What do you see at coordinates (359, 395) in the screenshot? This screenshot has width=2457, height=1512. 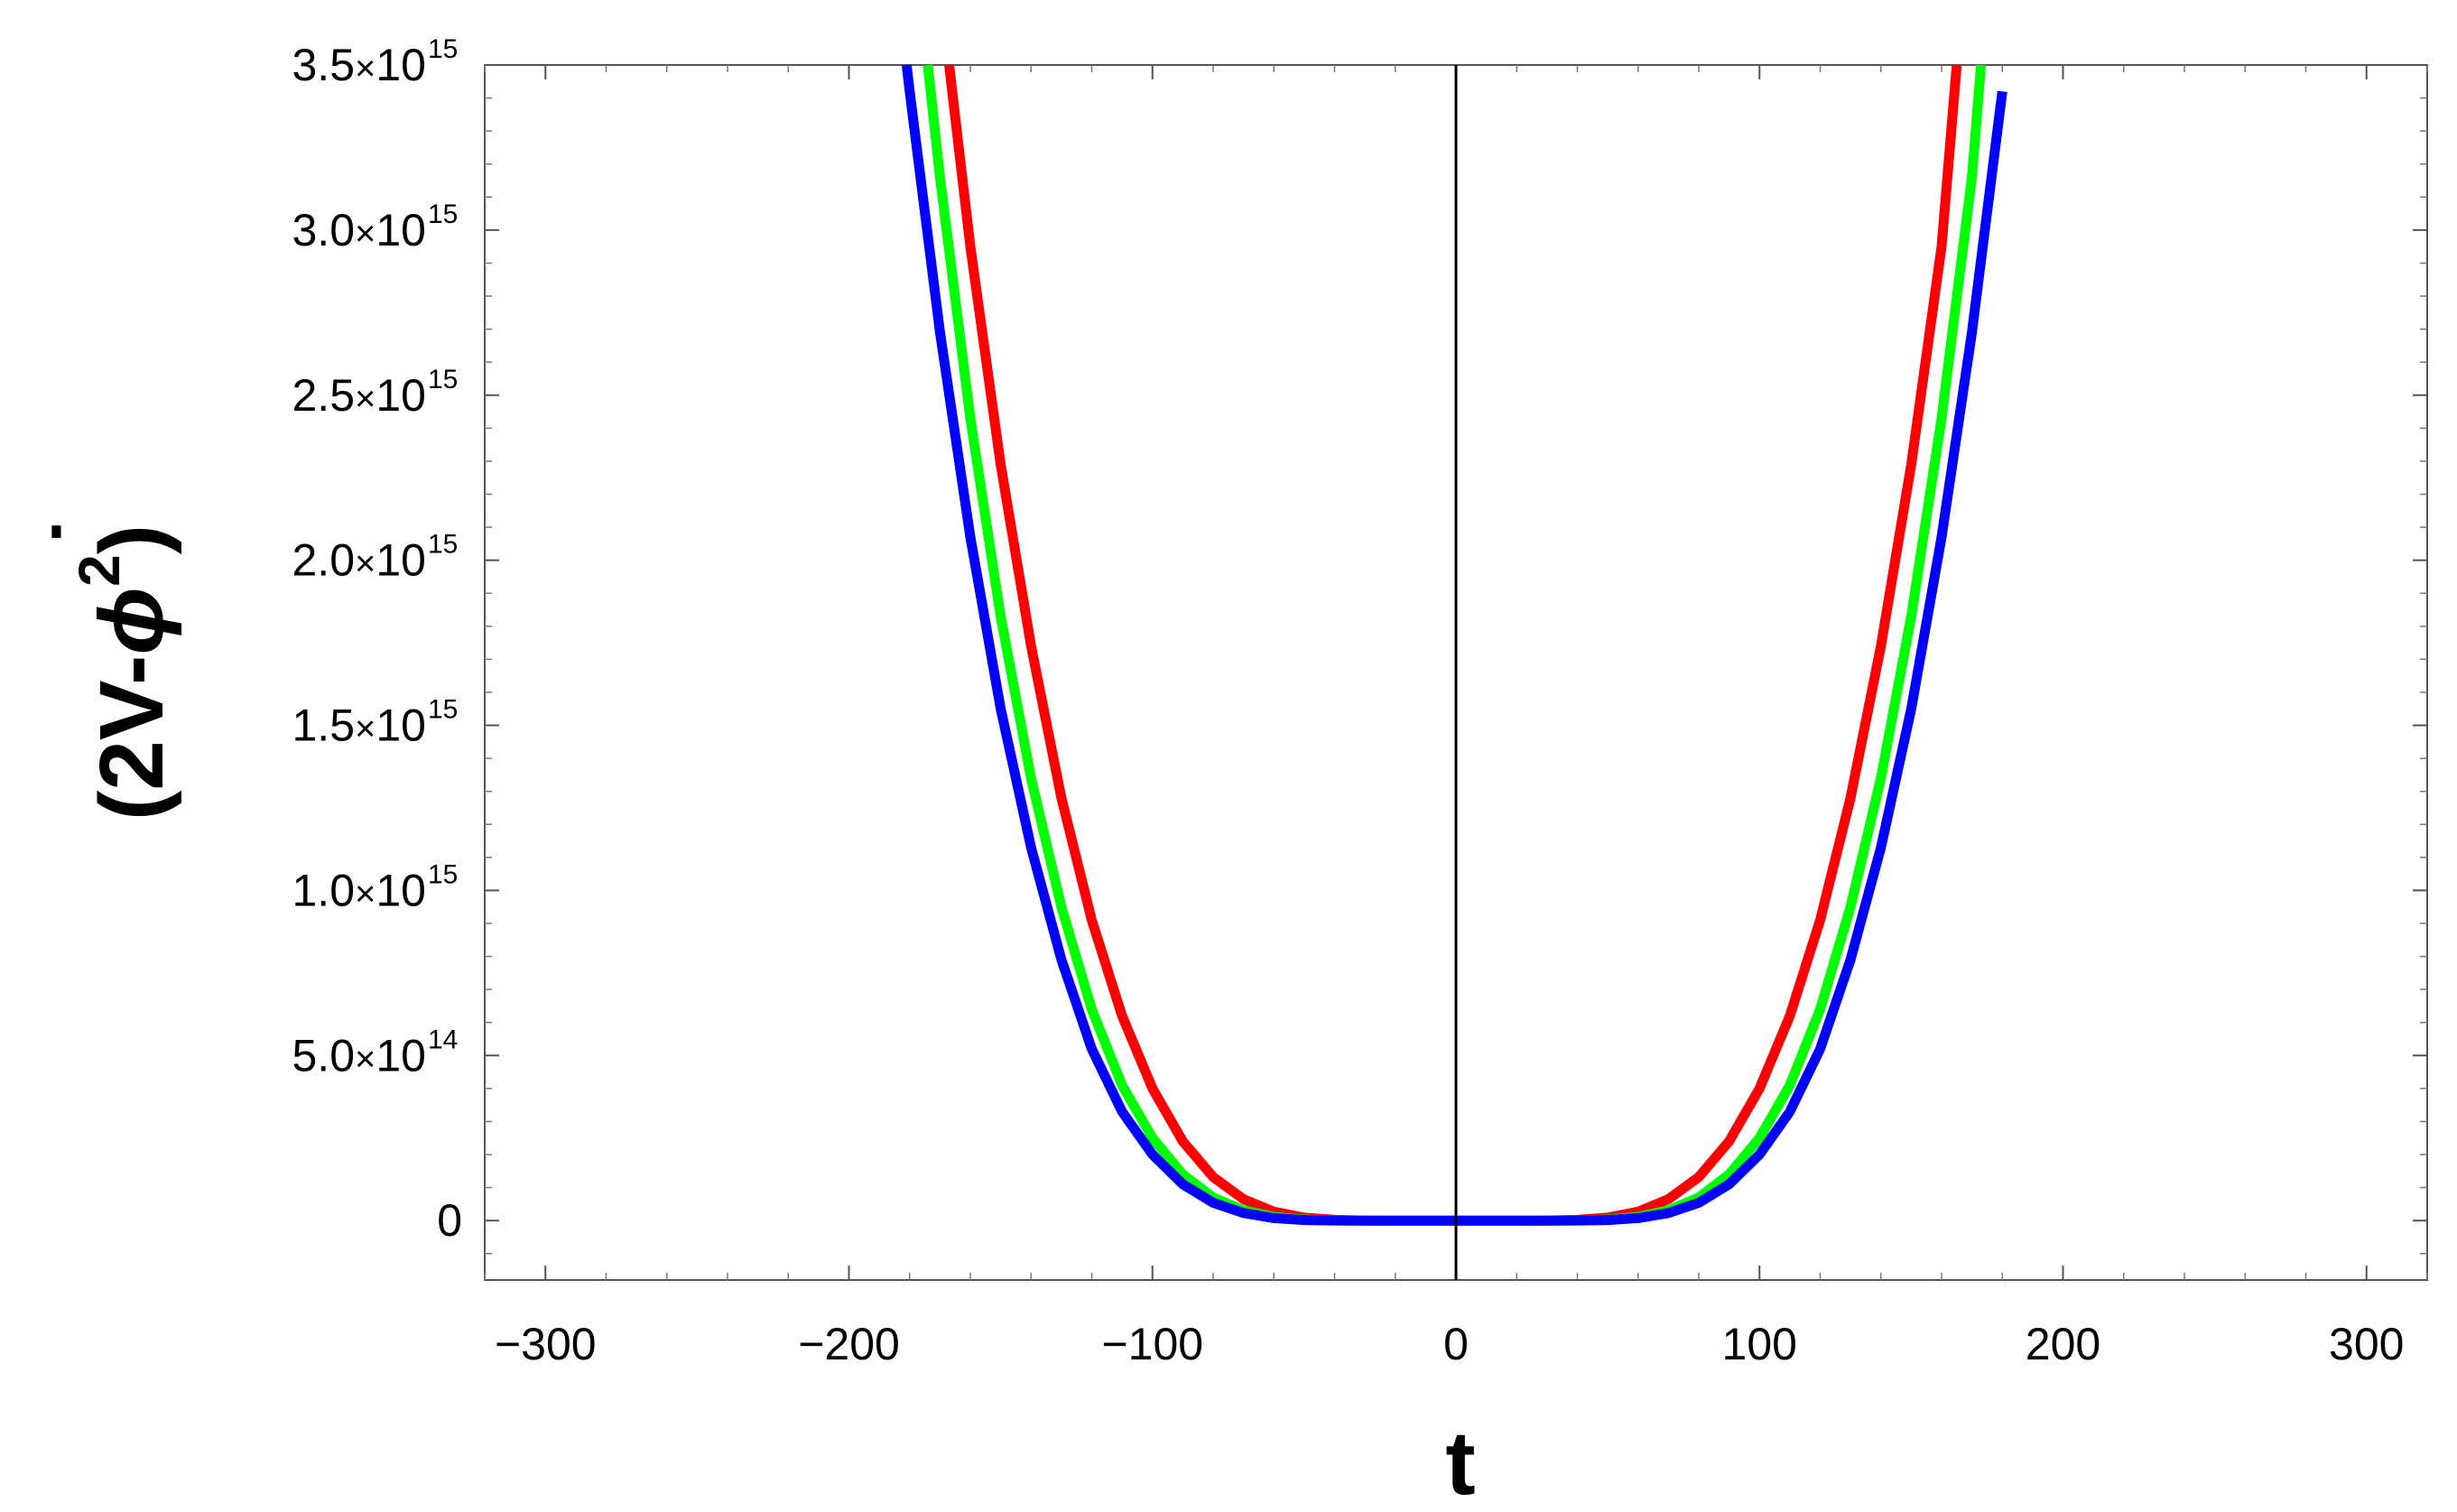 I see `y-tick-label: 2.5×10` at bounding box center [359, 395].